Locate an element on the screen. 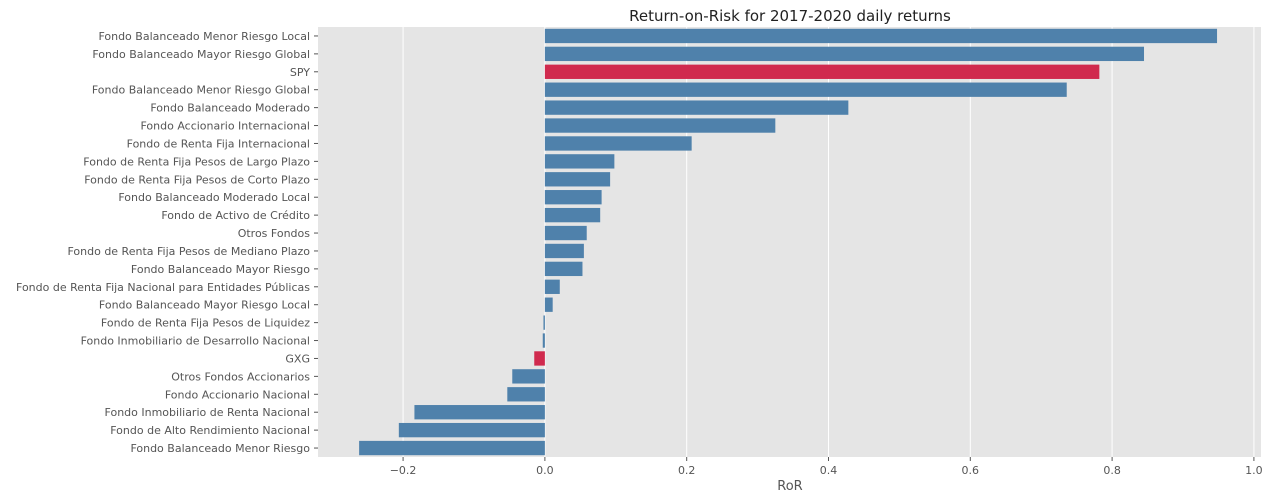 This screenshot has height=501, width=1270. y-tick-label: Otros Fondos Accionarios is located at coordinates (240, 376).